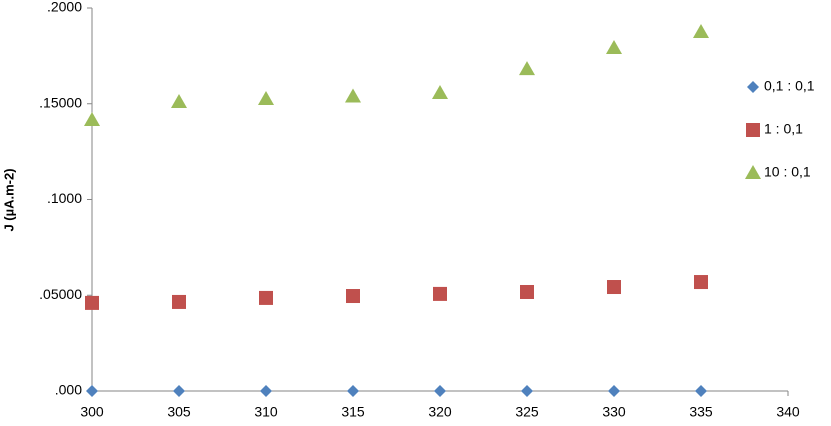  What do you see at coordinates (92, 412) in the screenshot?
I see `x-tick-label: 300` at bounding box center [92, 412].